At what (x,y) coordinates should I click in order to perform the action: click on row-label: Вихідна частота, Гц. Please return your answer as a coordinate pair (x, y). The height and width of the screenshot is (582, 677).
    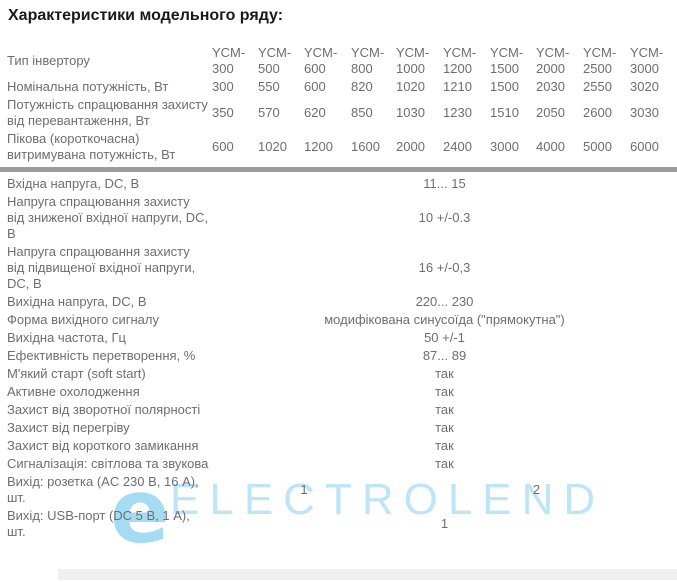
    Looking at the image, I should click on (66, 337).